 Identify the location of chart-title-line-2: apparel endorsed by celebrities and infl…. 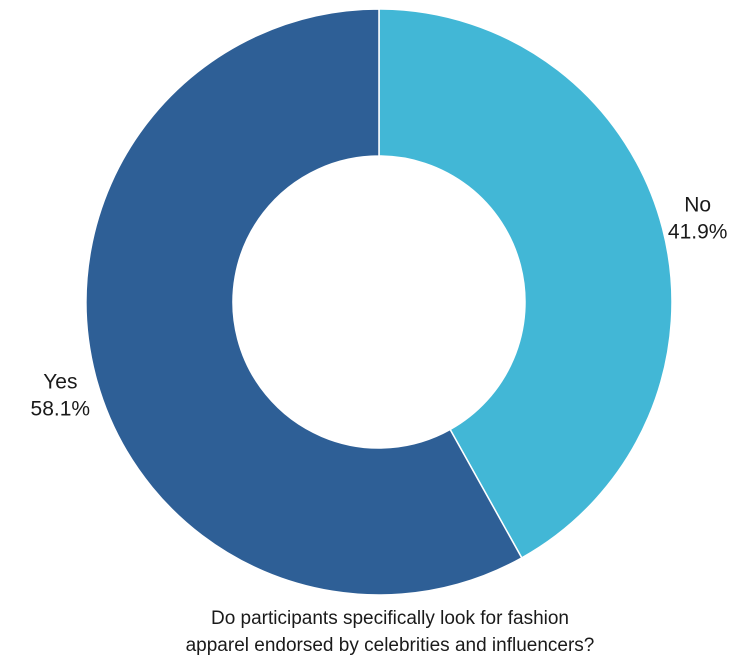
(390, 645).